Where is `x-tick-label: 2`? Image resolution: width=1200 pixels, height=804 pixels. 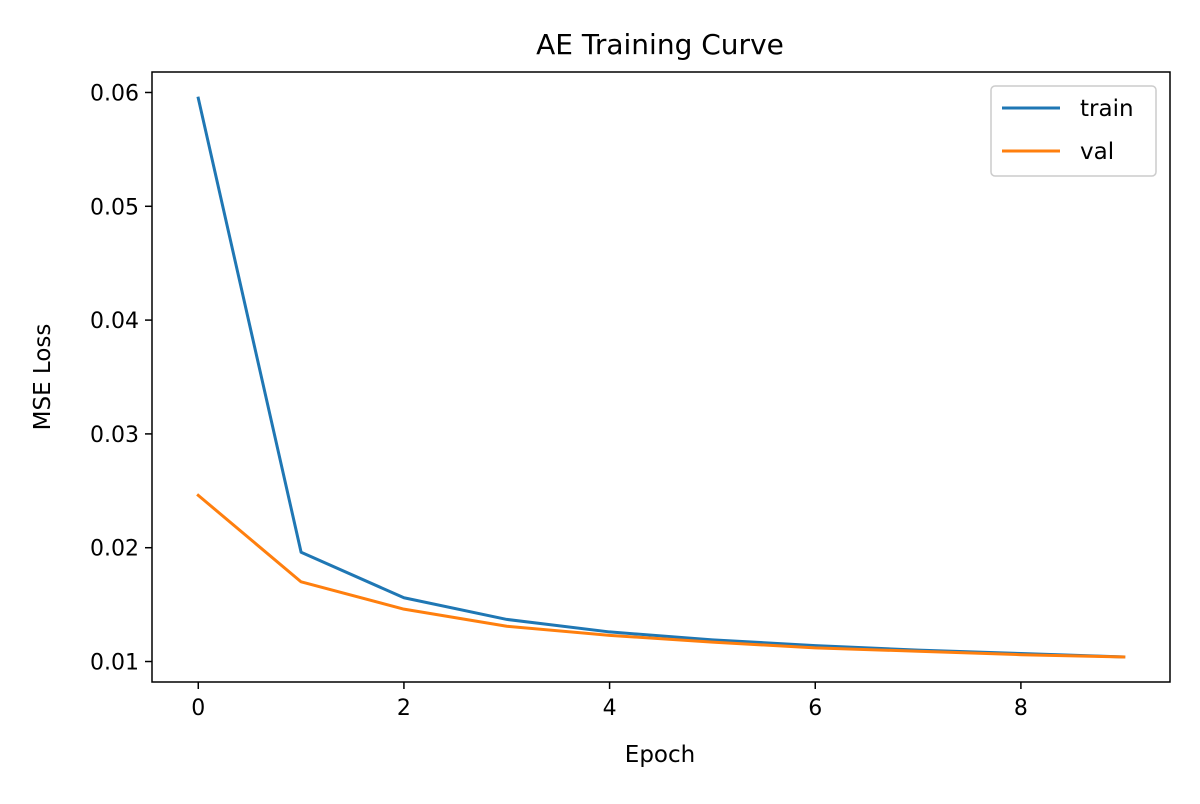
x-tick-label: 2 is located at coordinates (404, 708).